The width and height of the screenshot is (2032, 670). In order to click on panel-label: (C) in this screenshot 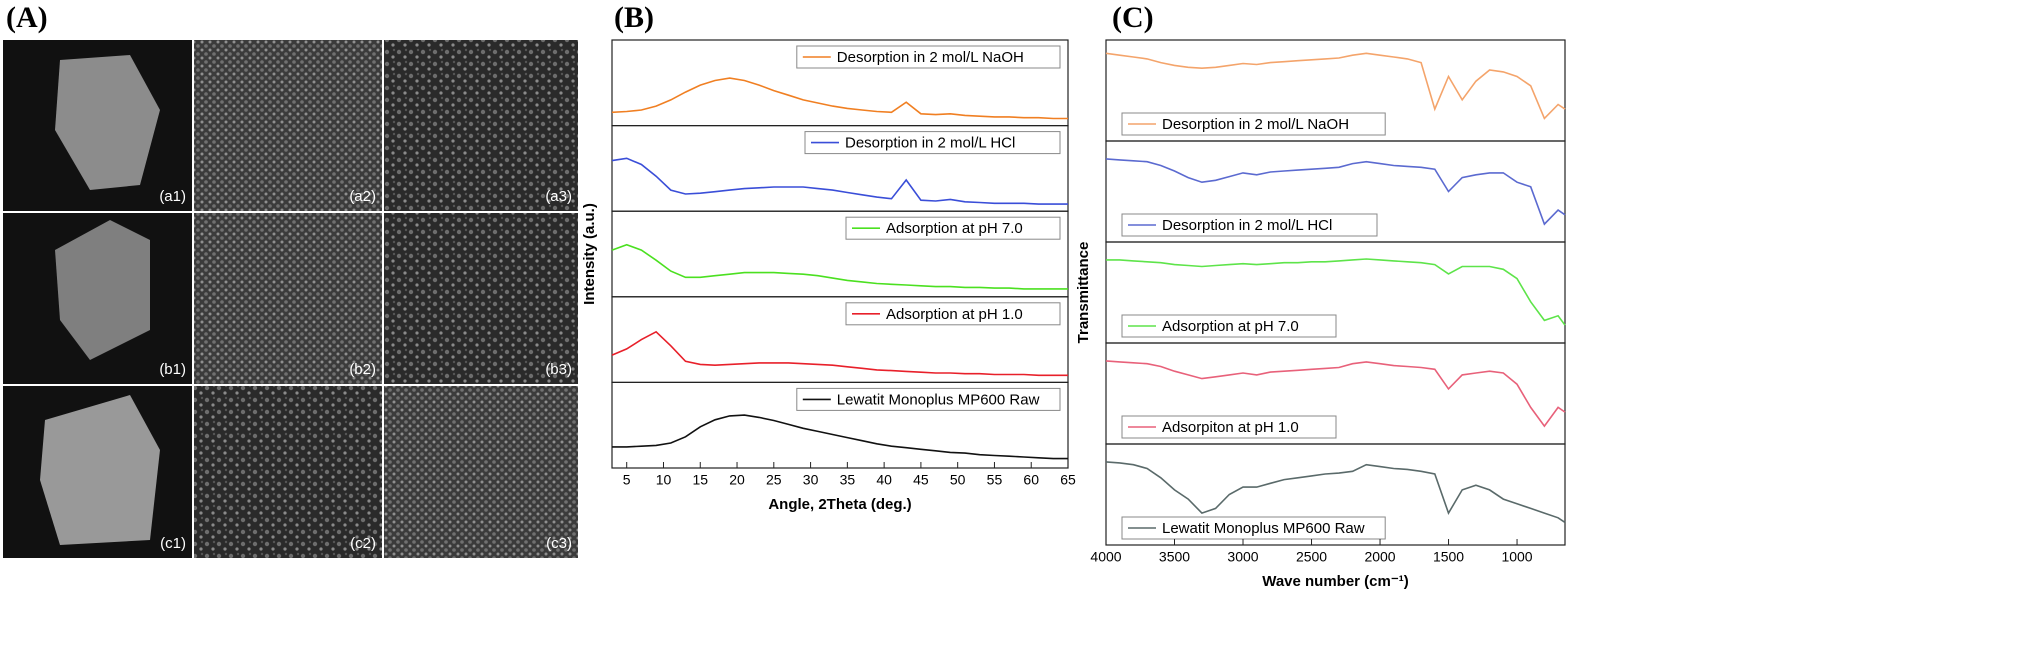, I will do `click(1133, 17)`.